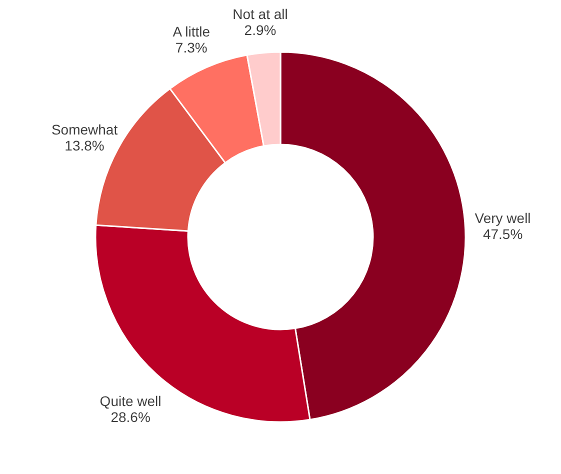  Describe the element at coordinates (130, 417) in the screenshot. I see `data-label: 28.6%` at that location.